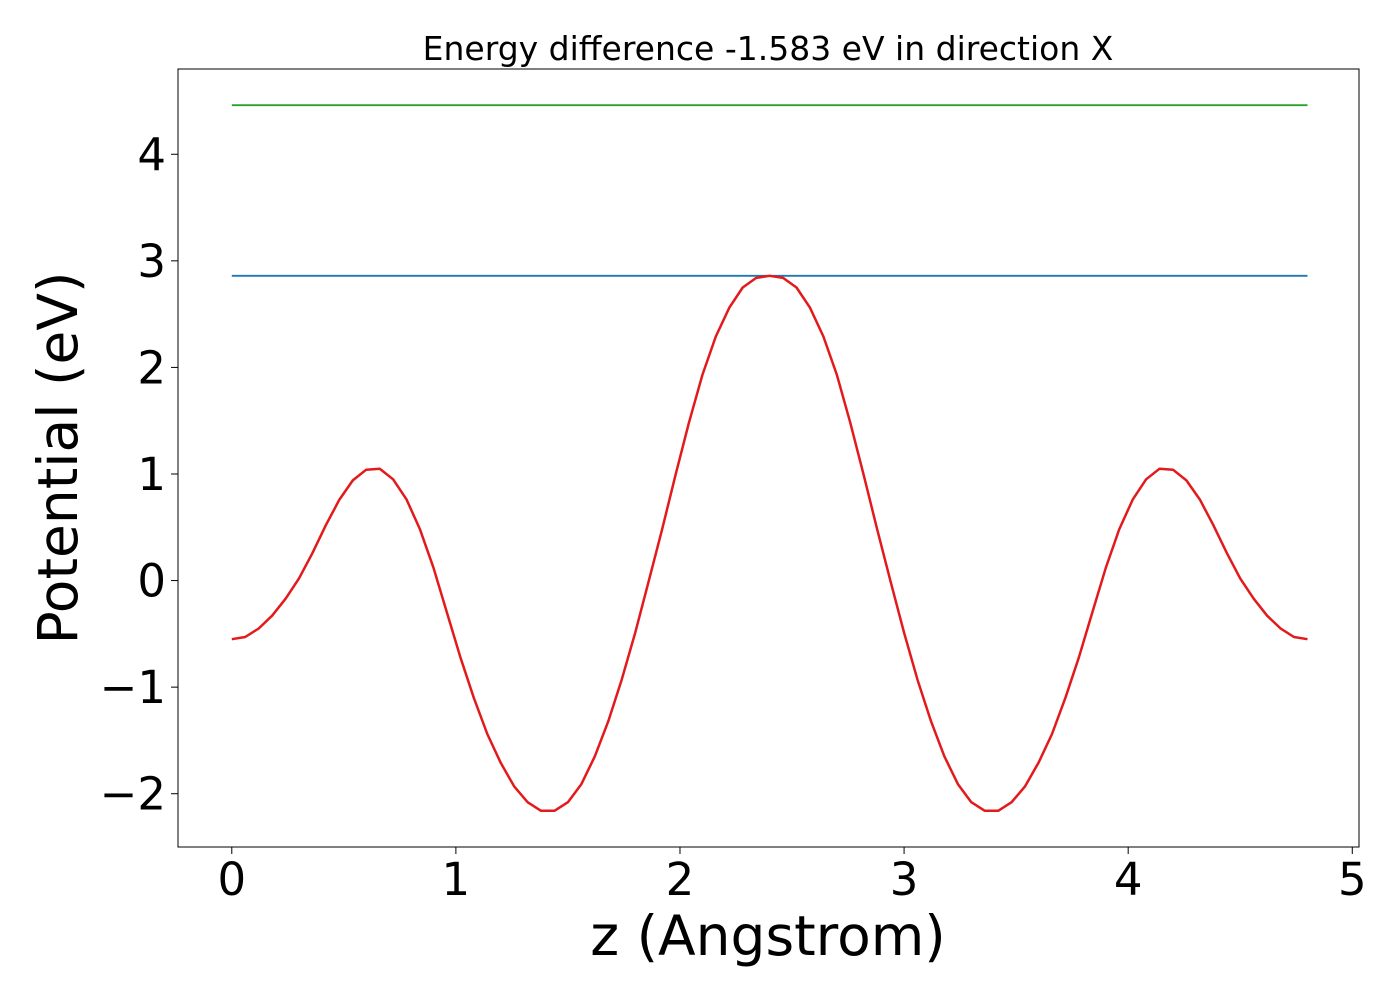 The image size is (1400, 1000). Describe the element at coordinates (231, 879) in the screenshot. I see `x-tick-label: 0` at that location.